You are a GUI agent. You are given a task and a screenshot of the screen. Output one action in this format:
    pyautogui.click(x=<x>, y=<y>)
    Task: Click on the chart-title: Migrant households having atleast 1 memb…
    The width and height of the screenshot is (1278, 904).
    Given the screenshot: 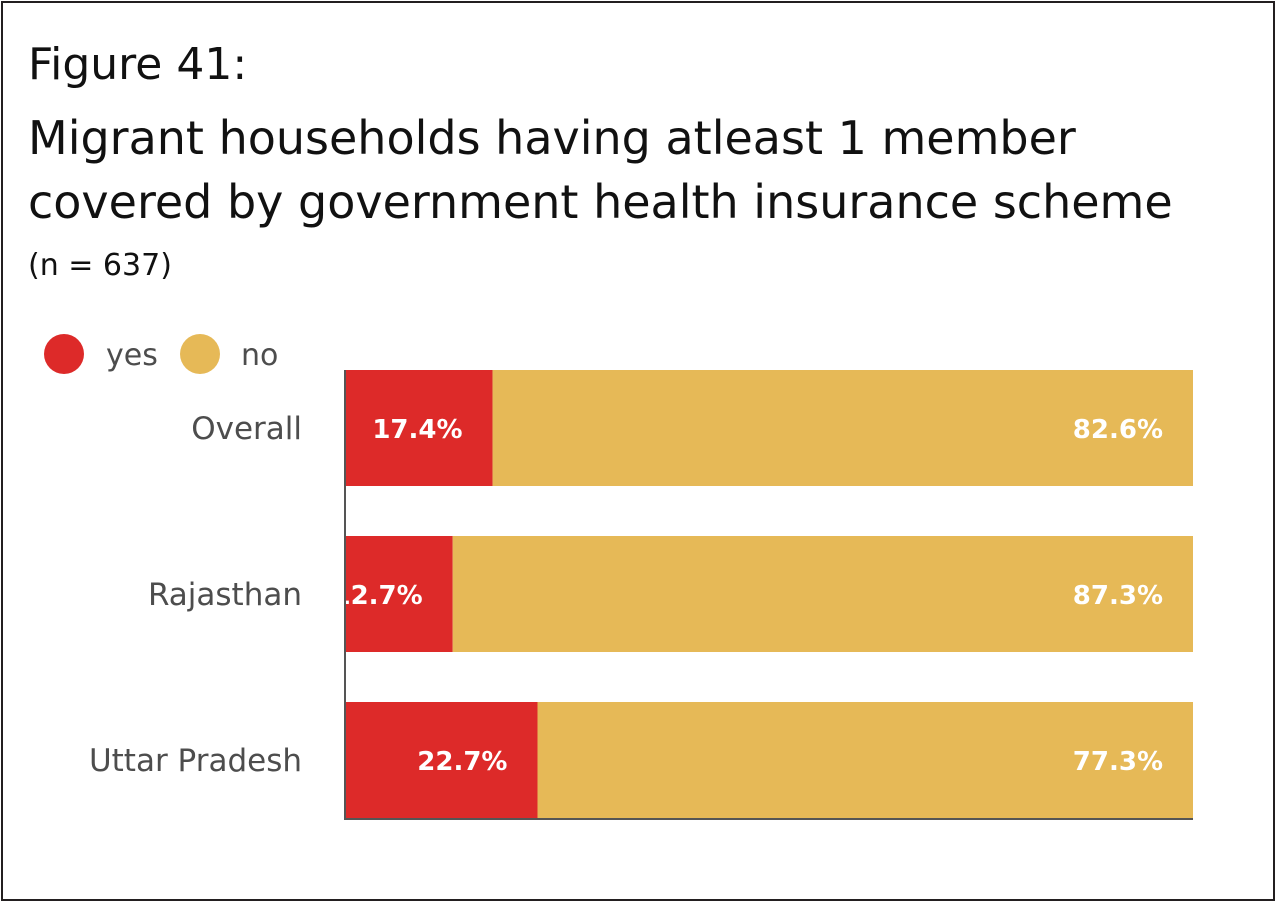 What is the action you would take?
    pyautogui.click(x=600, y=170)
    